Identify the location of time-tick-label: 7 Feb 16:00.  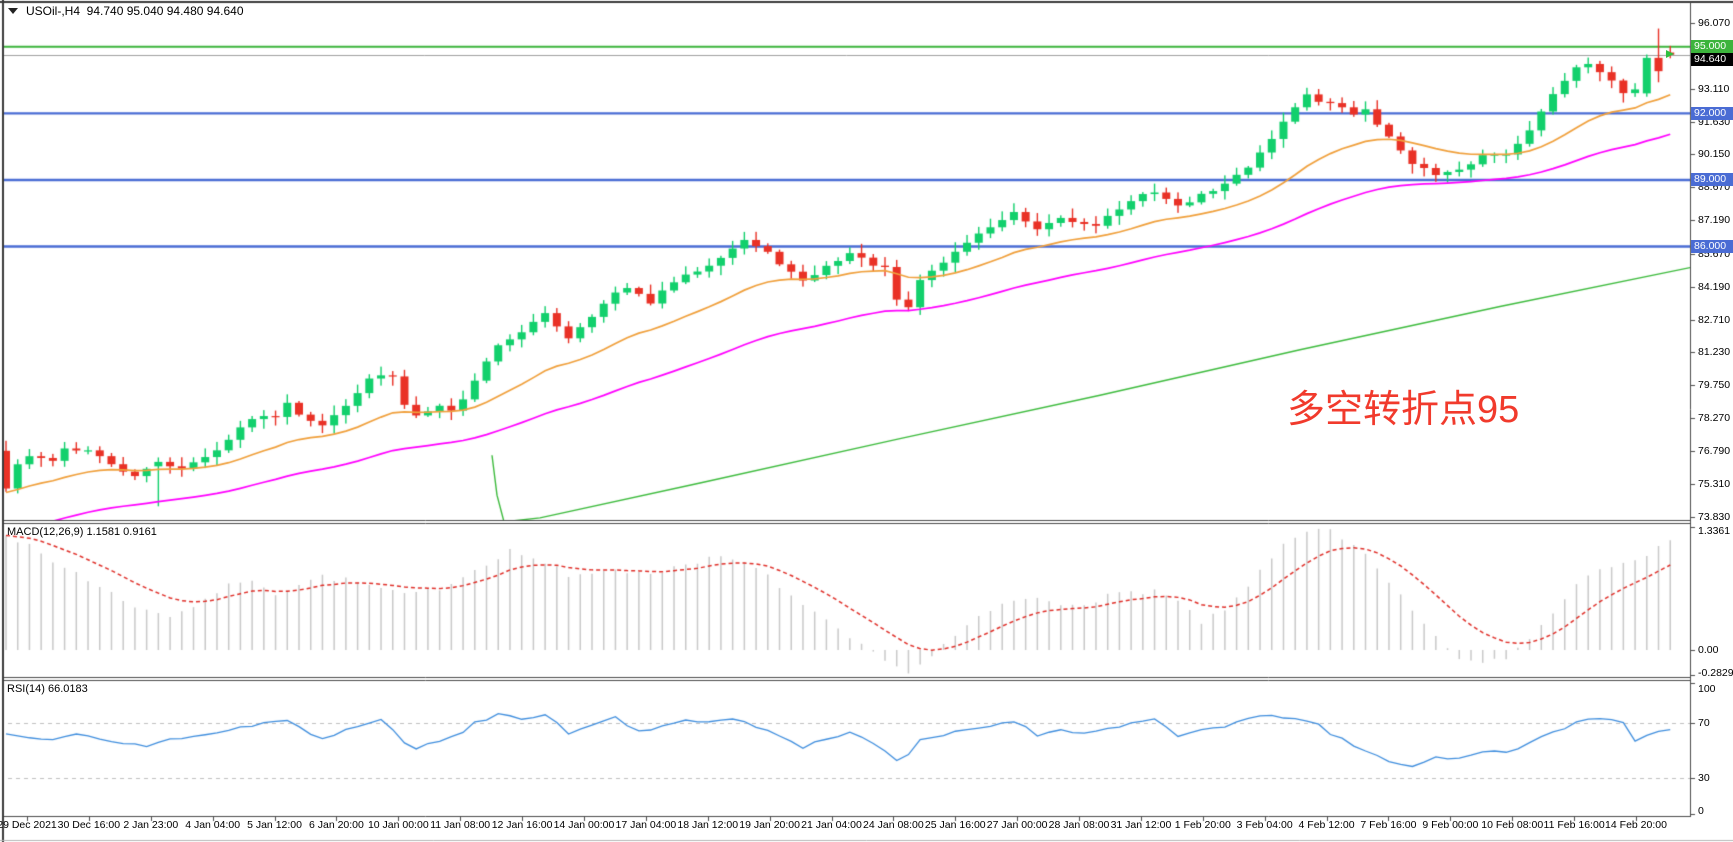
(1388, 825).